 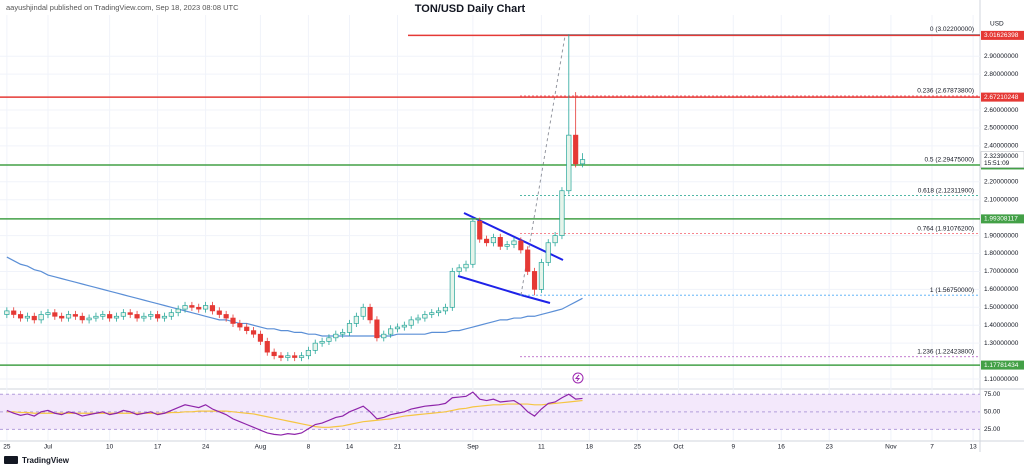 I want to click on fib-label: 0.5 (2.29475000), so click(x=949, y=160).